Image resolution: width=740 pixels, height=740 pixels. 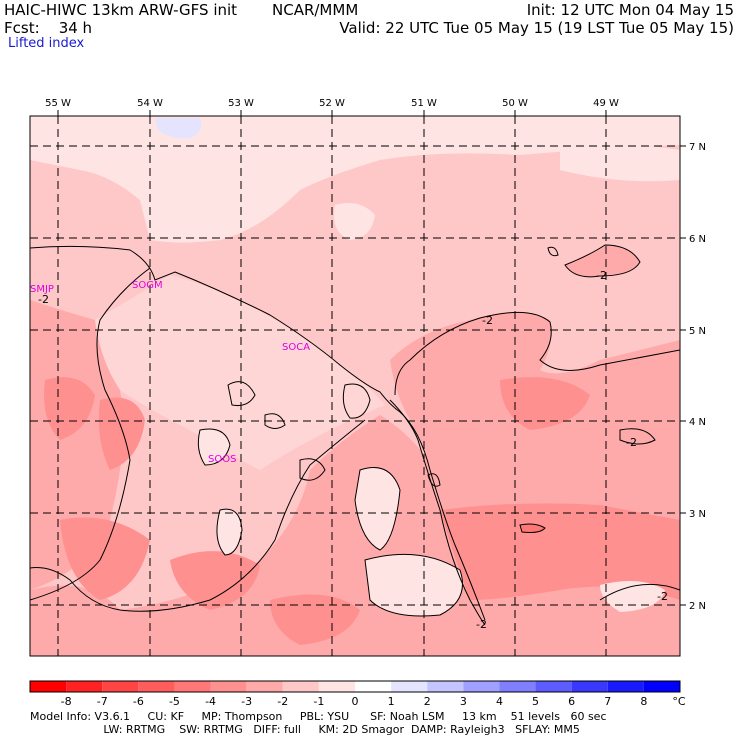 What do you see at coordinates (481, 624) in the screenshot?
I see `contour-label-6: -2` at bounding box center [481, 624].